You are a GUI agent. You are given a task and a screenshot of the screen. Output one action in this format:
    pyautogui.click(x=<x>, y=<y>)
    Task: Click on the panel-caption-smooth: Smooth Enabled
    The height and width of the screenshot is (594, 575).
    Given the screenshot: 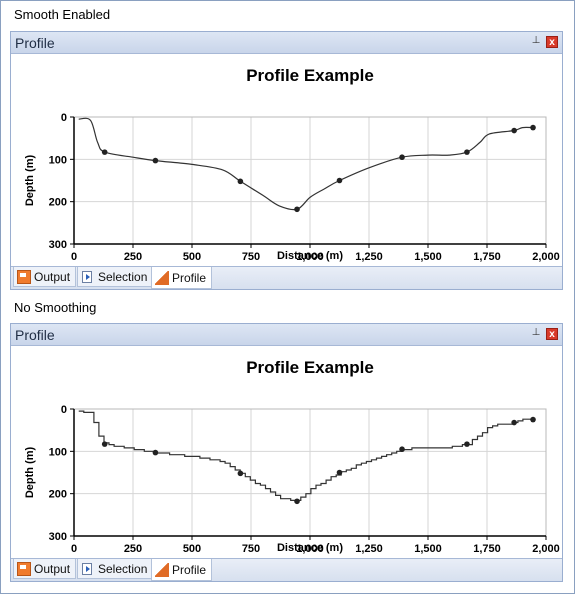 What is the action you would take?
    pyautogui.click(x=62, y=14)
    